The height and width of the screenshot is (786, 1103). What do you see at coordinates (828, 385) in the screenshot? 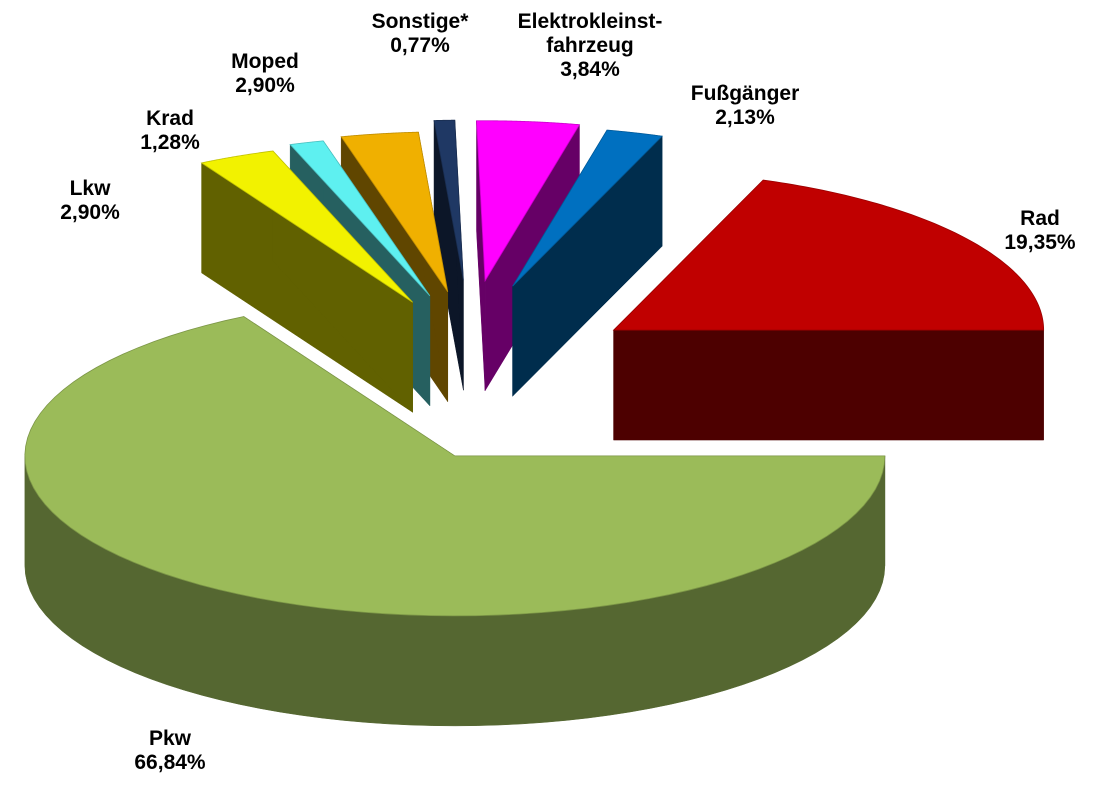
I see `slice-side` at bounding box center [828, 385].